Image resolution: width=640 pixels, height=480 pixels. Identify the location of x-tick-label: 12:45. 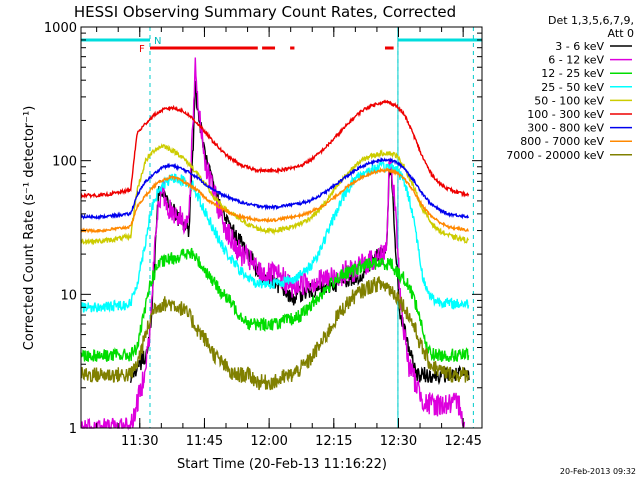
(462, 441).